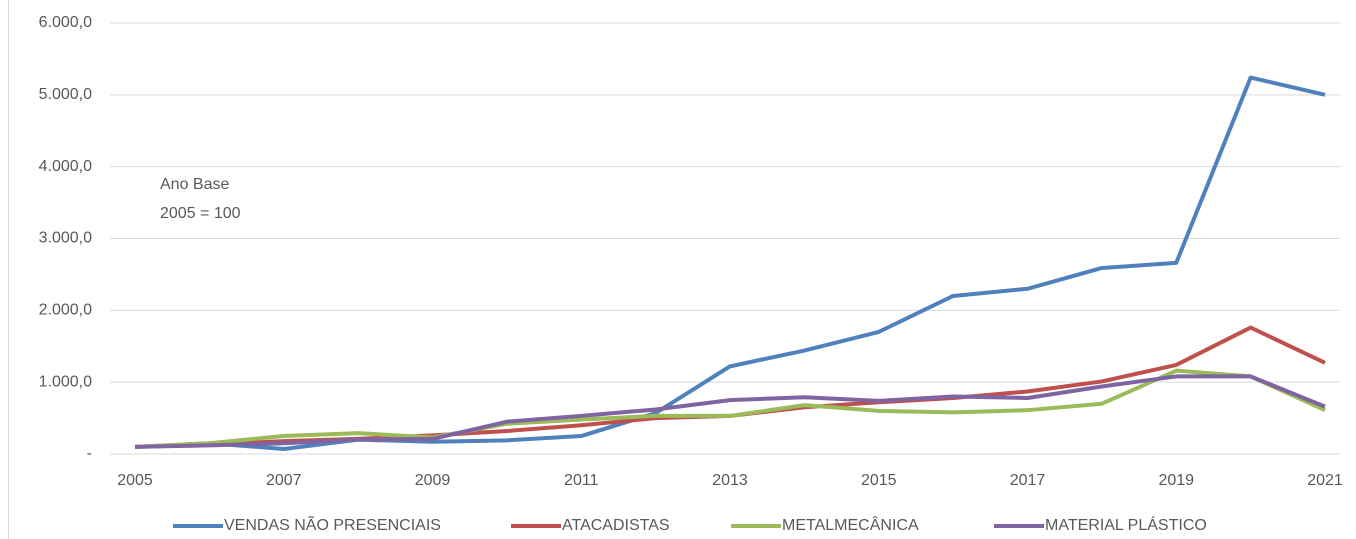 The width and height of the screenshot is (1356, 539). I want to click on x-tick-label: 2011, so click(581, 480).